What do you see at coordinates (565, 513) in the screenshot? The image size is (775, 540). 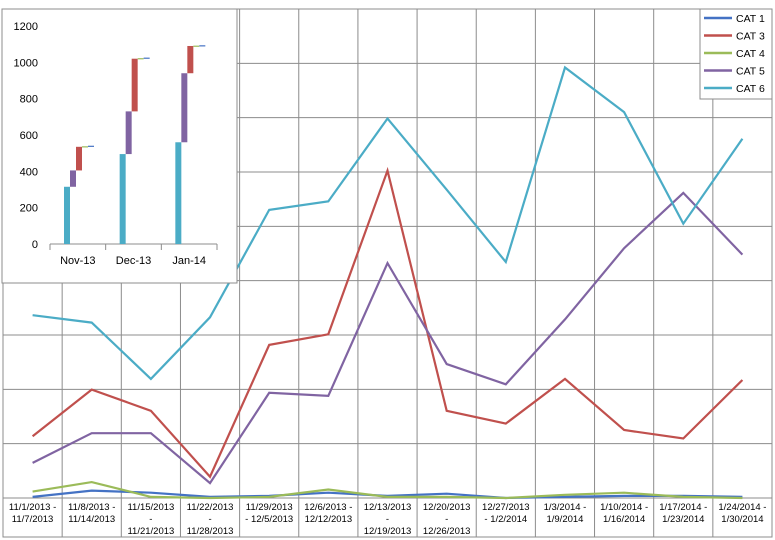 I see `x-tick-label: 1/3/2014 -1/9/2014` at bounding box center [565, 513].